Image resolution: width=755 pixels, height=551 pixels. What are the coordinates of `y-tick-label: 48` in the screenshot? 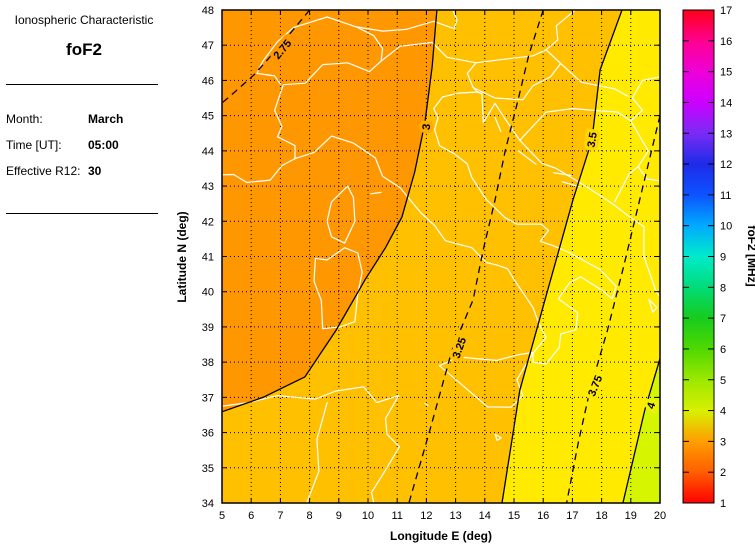 It's located at (208, 11).